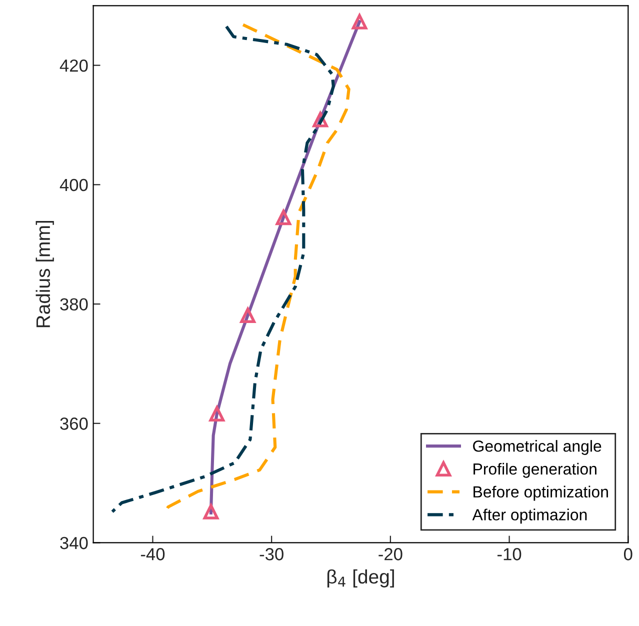 The image size is (639, 626). I want to click on x-tick-label: -40, so click(152, 554).